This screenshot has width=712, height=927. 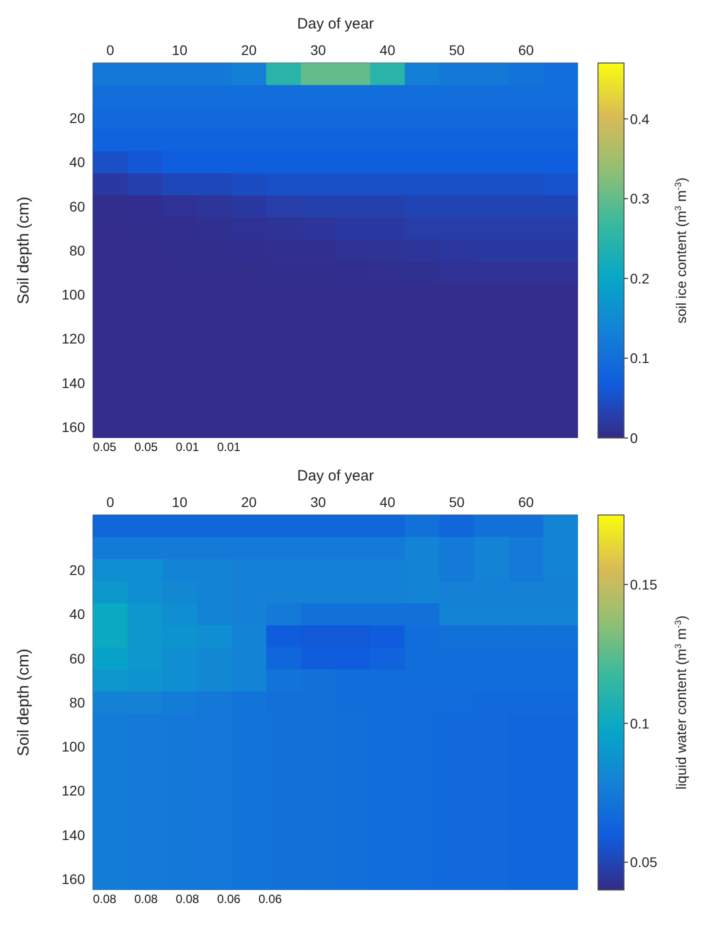 I want to click on color-bar-label: 0, so click(x=634, y=438).